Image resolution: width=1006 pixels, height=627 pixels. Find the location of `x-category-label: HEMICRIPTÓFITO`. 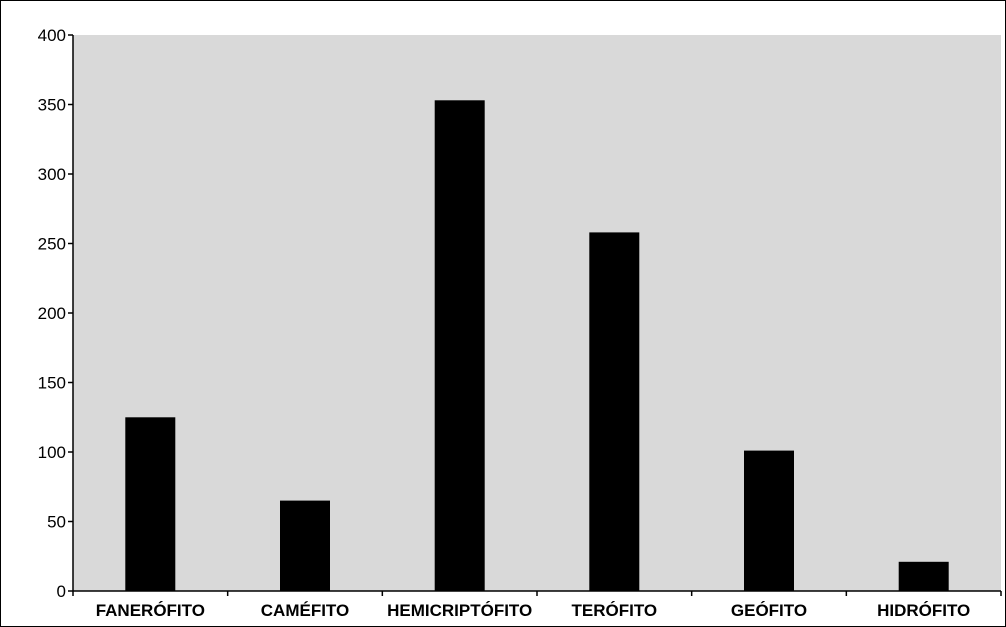

x-category-label: HEMICRIPTÓFITO is located at coordinates (459, 610).